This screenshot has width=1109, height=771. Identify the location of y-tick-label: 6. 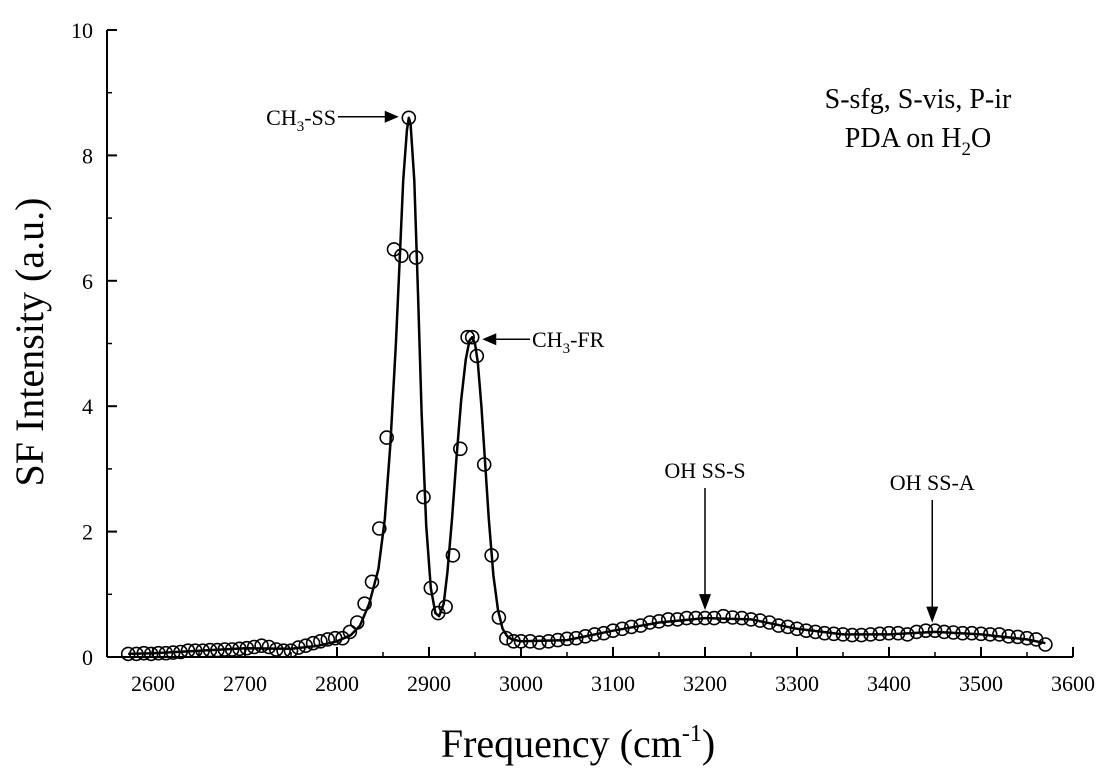
(87, 281).